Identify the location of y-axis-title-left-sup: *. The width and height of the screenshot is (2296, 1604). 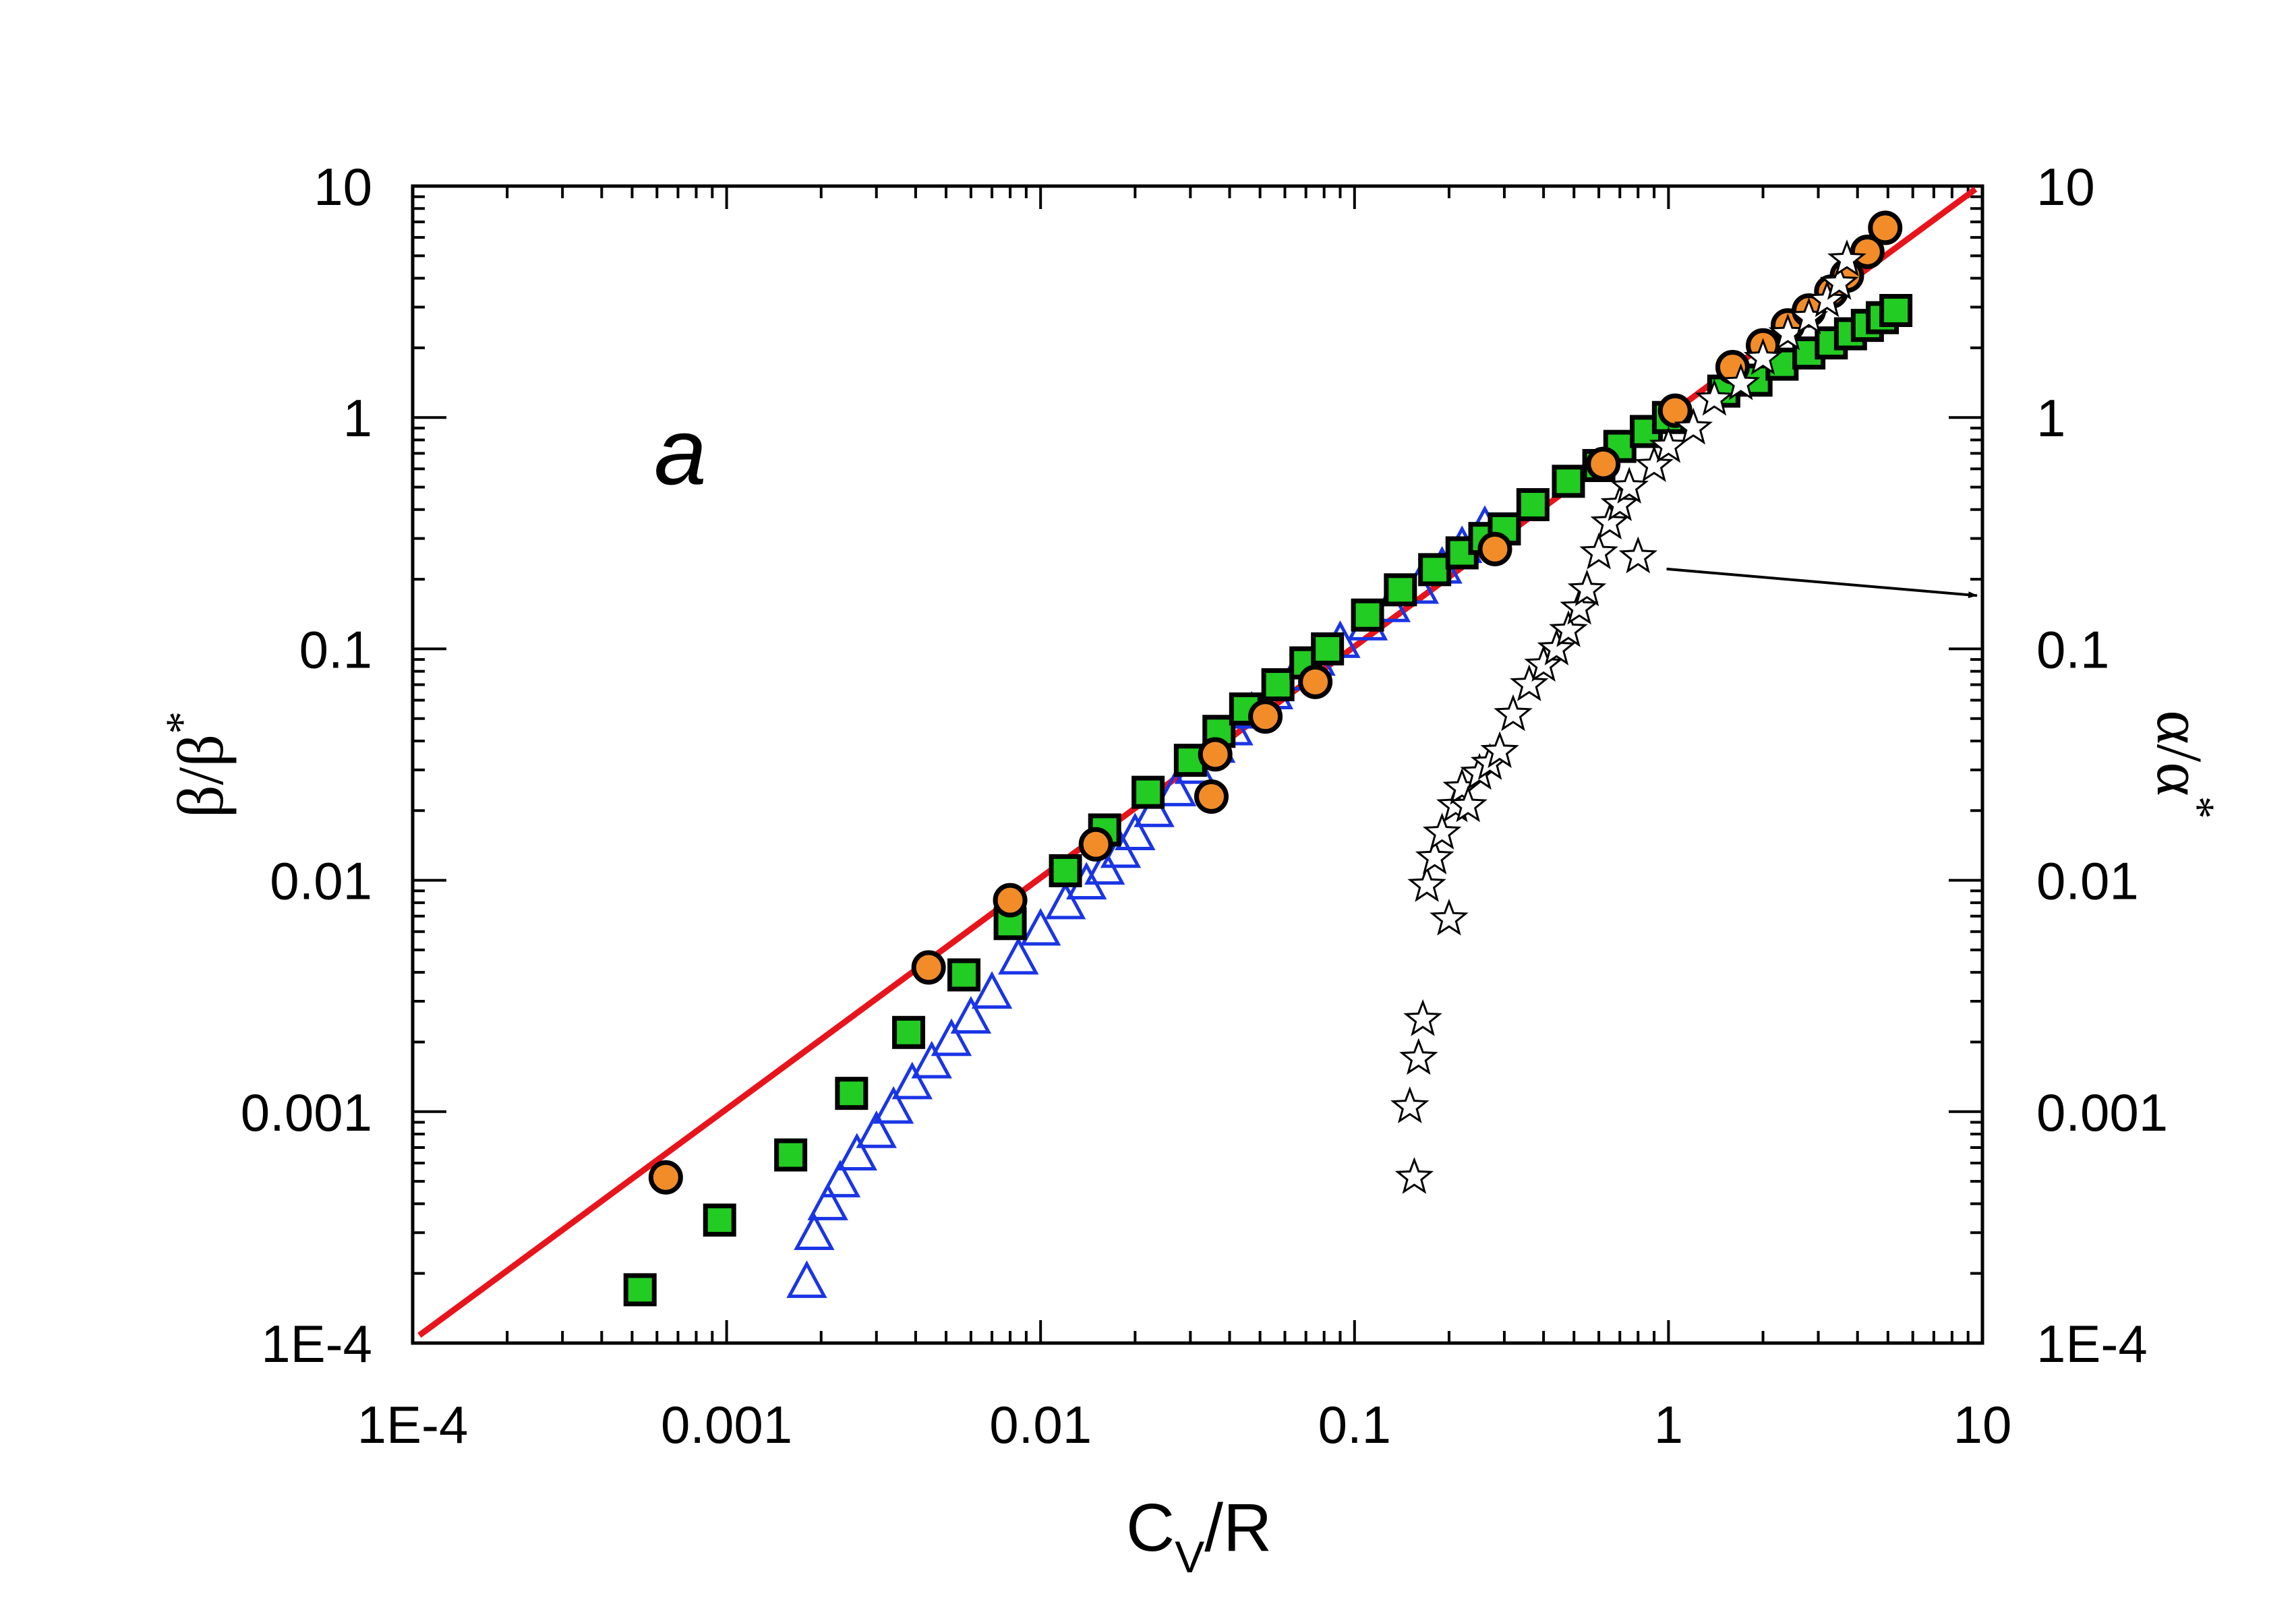
(181, 722).